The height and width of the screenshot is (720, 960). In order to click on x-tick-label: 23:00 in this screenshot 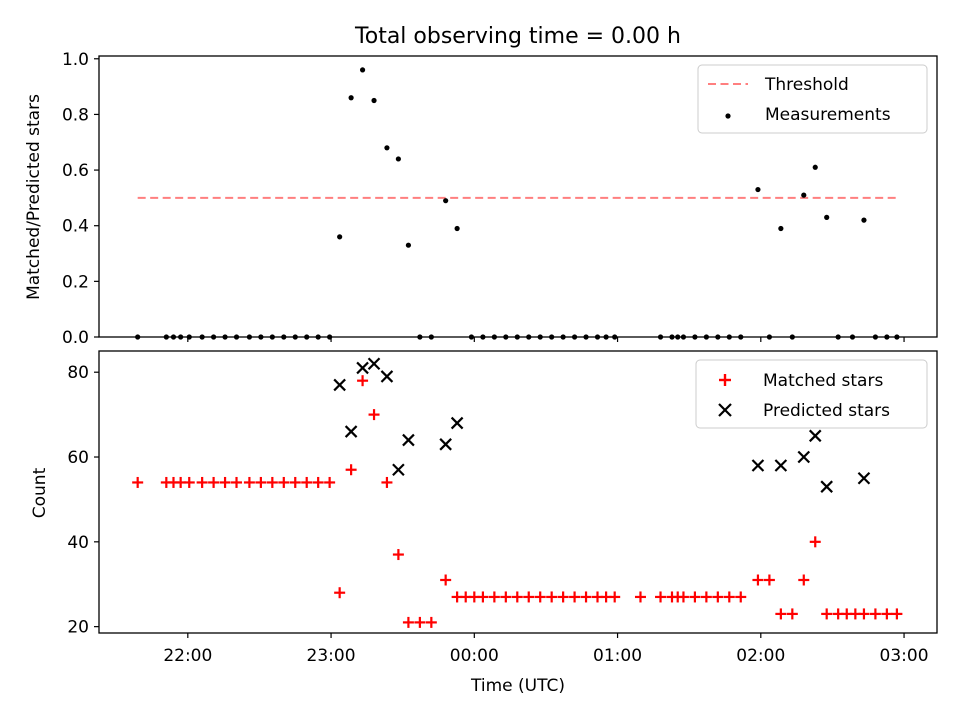, I will do `click(331, 656)`.